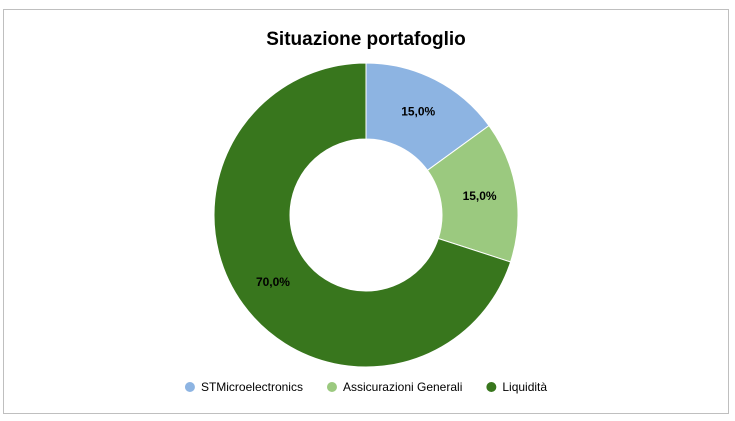  I want to click on legend-label: Liquidità, so click(524, 387).